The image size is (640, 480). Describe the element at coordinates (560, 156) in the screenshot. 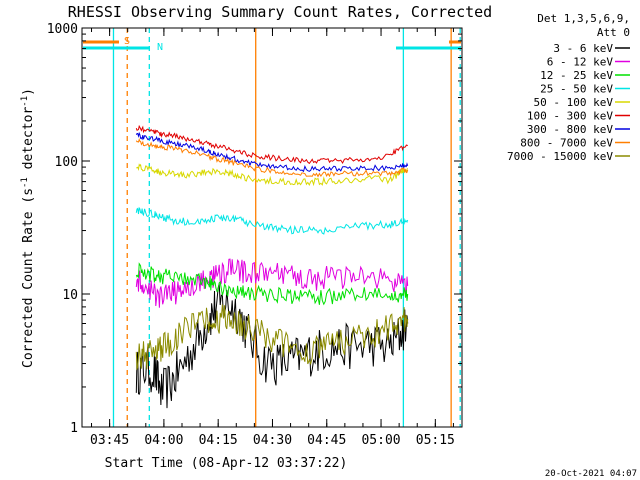

I see `legend-label: 7000 - 15000 keV` at that location.